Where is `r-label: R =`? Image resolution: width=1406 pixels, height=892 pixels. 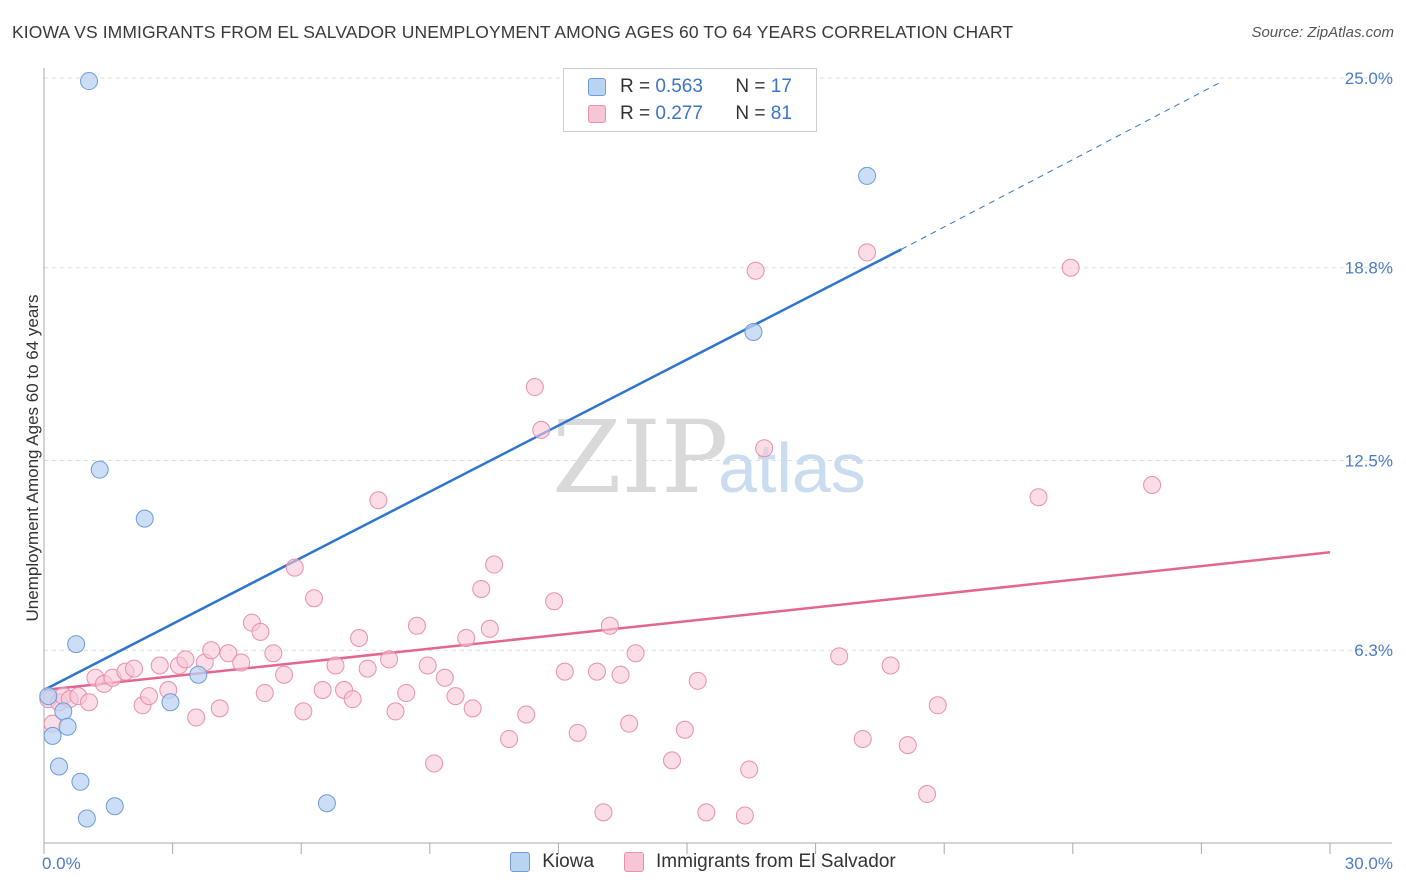
r-label: R = is located at coordinates (635, 113).